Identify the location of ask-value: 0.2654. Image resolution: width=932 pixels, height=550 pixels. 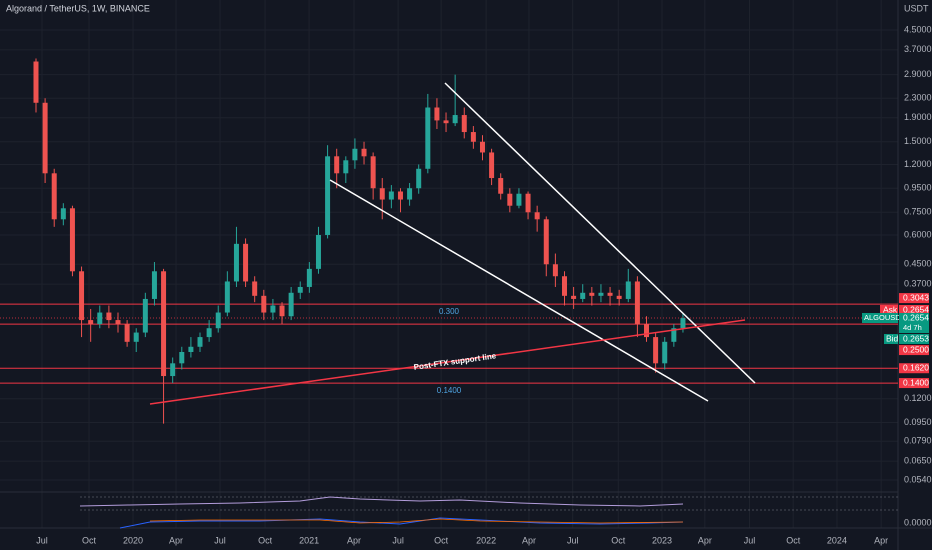
(916, 309).